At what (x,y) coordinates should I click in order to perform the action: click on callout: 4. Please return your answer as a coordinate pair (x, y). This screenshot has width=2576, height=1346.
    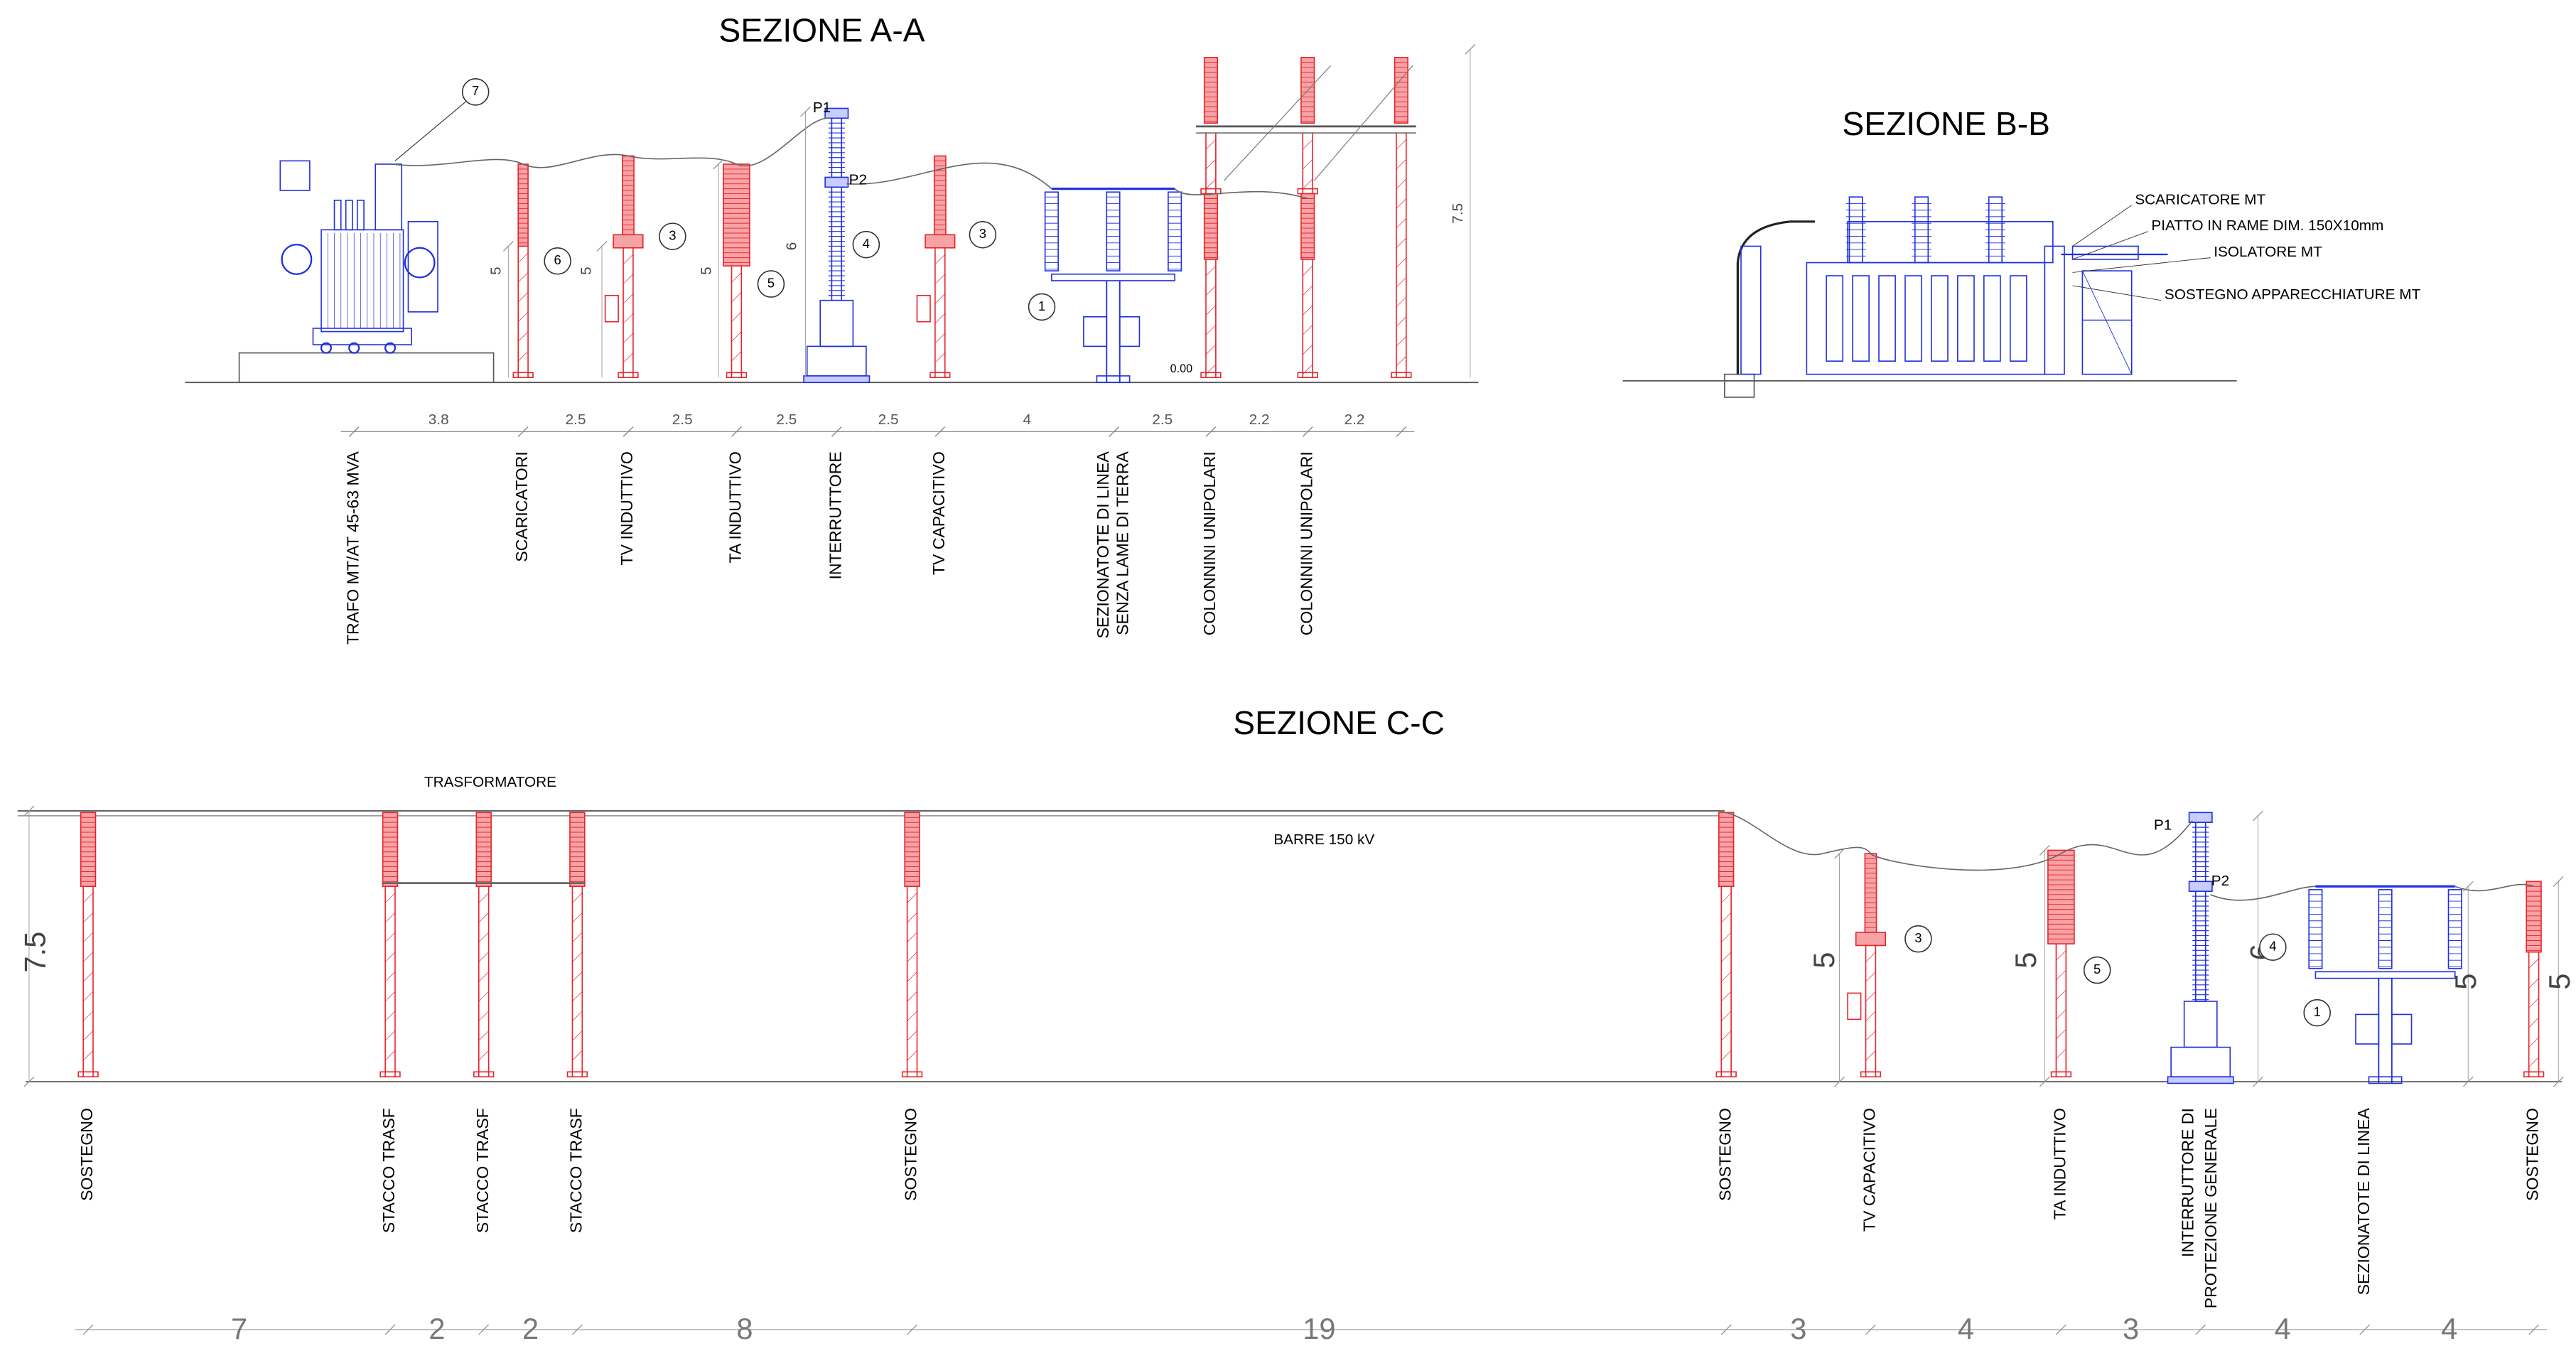
    Looking at the image, I should click on (2272, 947).